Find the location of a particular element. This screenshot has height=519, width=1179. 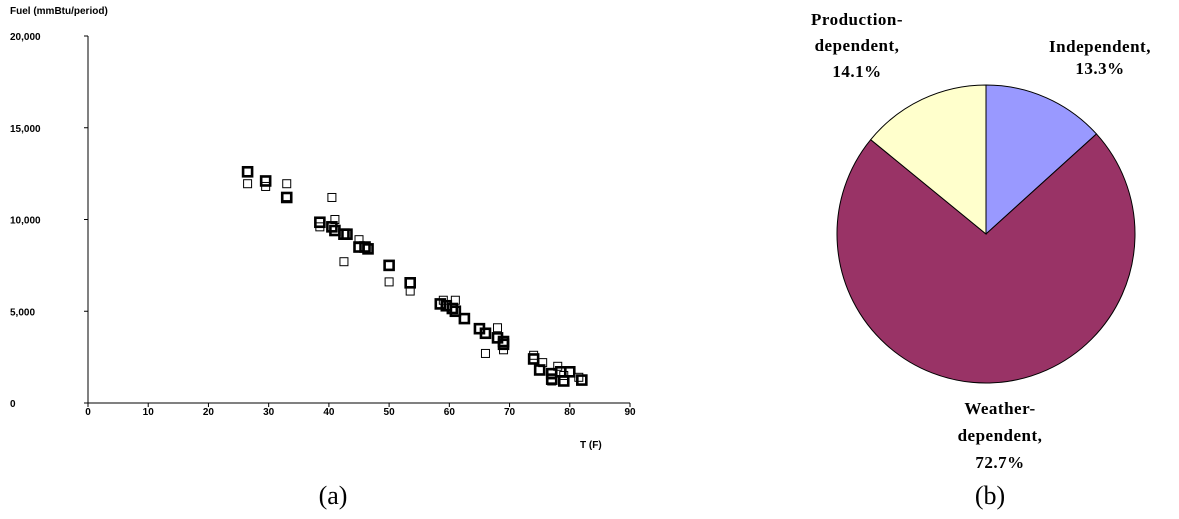

x-tick-label: 90 is located at coordinates (630, 412).